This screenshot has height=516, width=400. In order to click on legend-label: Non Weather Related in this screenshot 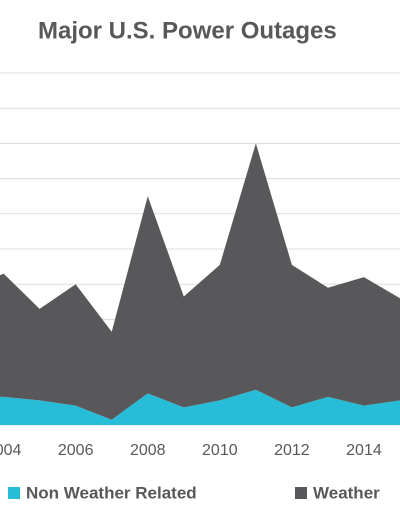, I will do `click(111, 492)`.